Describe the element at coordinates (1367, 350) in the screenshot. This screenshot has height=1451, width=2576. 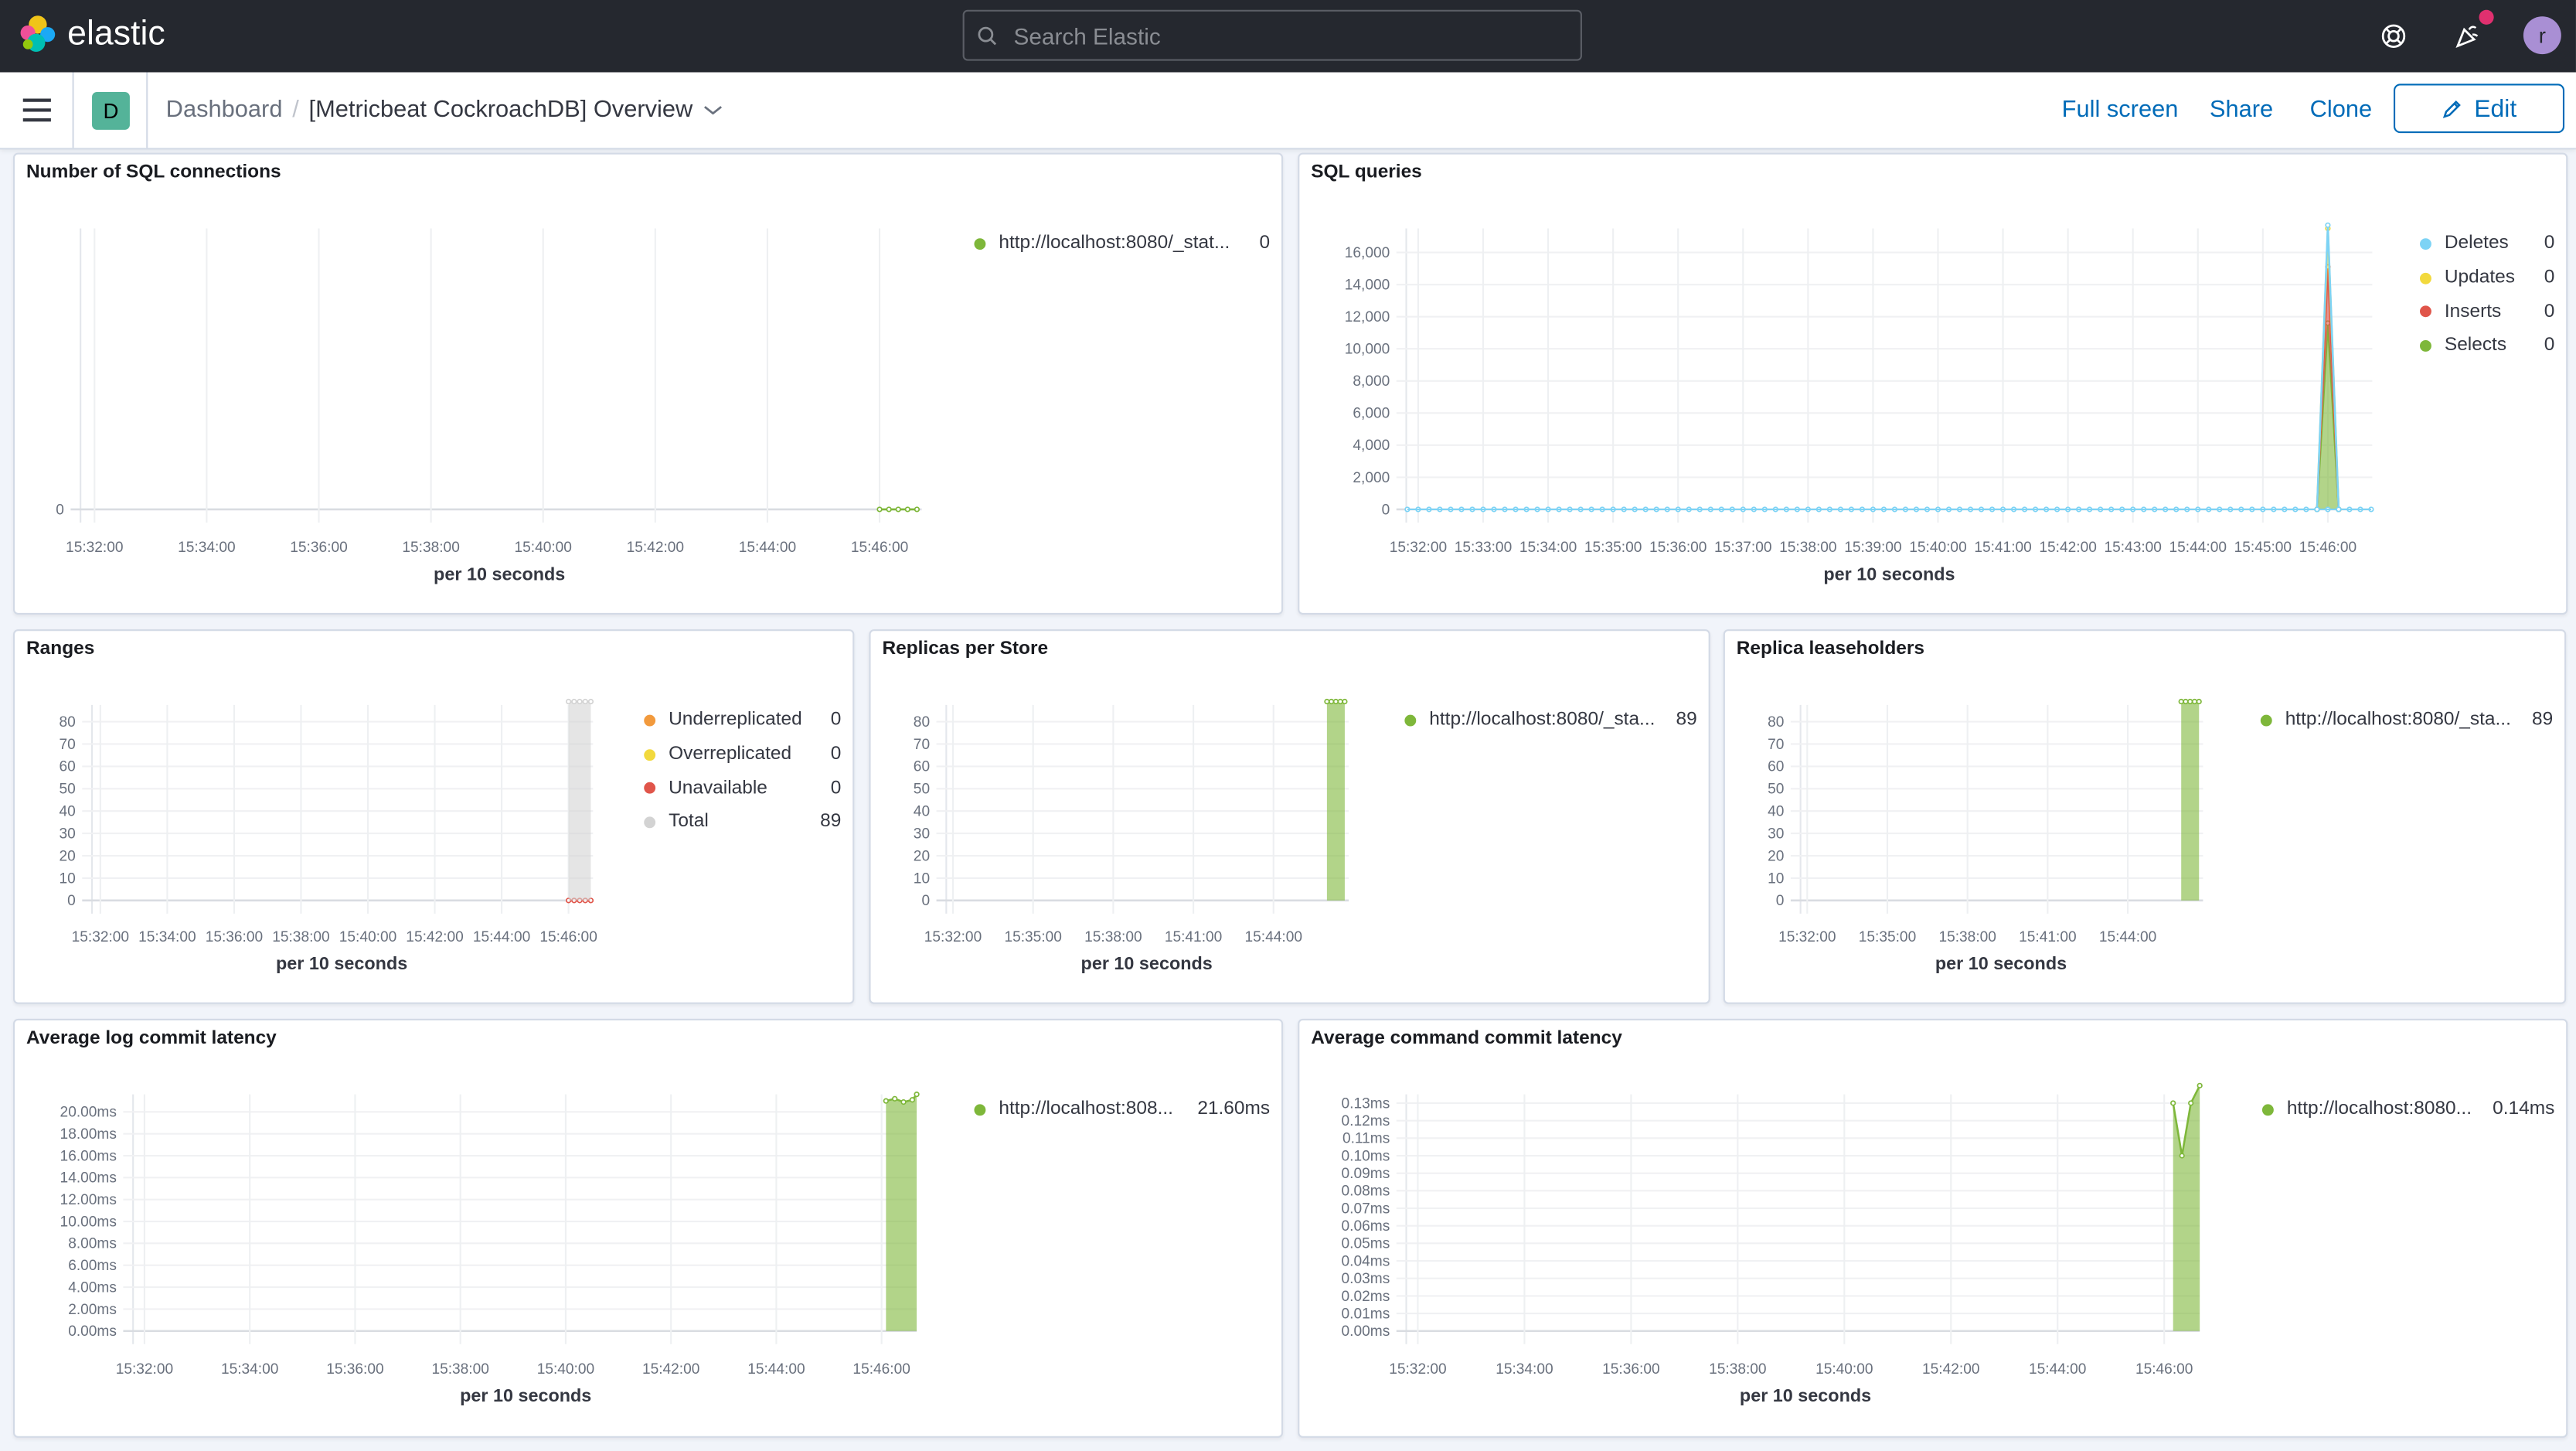
I see `y-tick-label: 10,000` at that location.